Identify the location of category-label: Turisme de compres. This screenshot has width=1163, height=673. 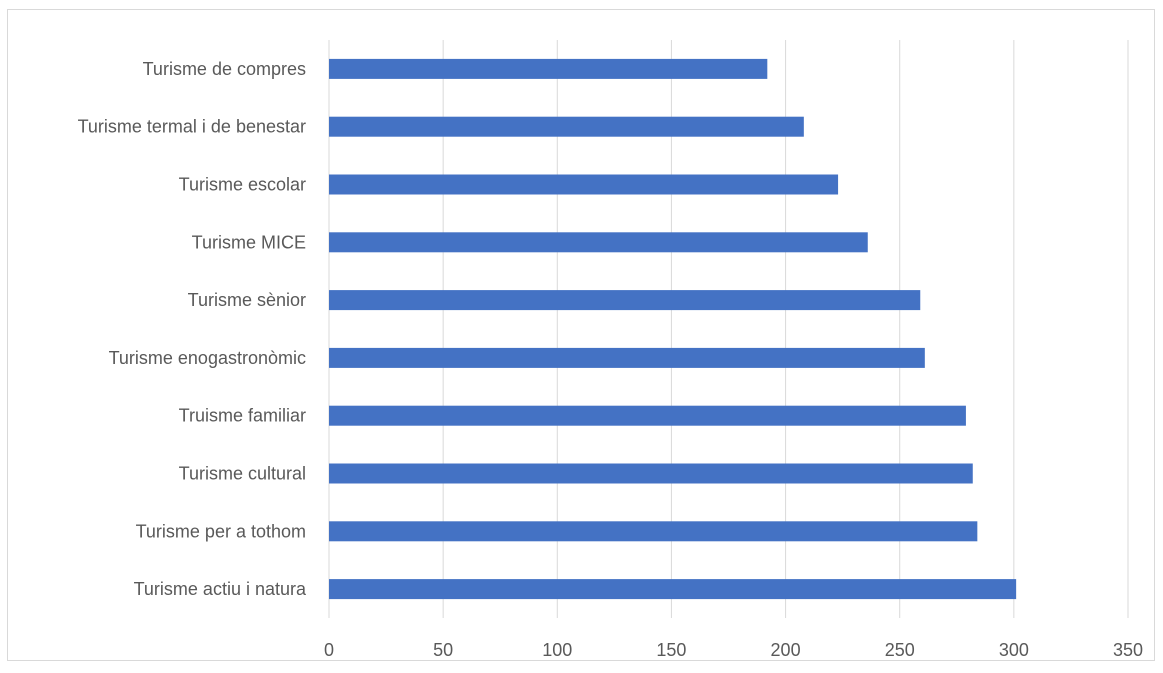
(224, 69).